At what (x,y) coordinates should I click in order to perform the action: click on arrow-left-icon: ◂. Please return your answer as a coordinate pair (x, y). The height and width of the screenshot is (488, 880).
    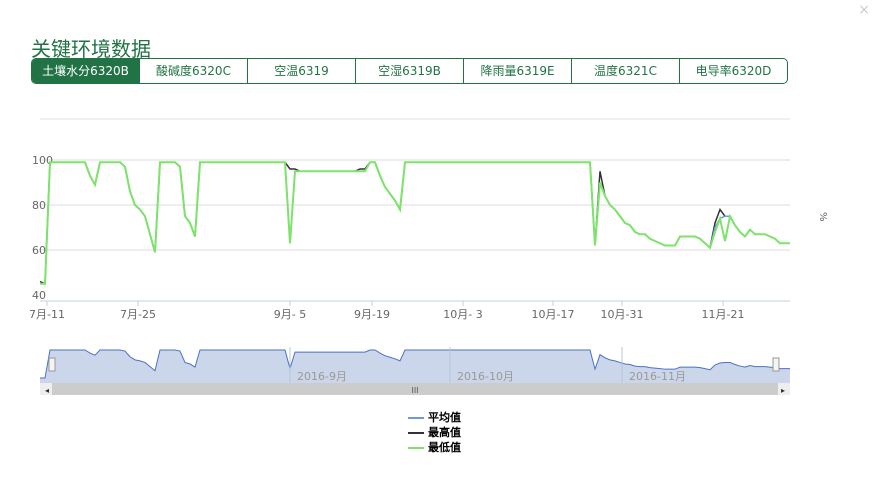
    Looking at the image, I should click on (47, 390).